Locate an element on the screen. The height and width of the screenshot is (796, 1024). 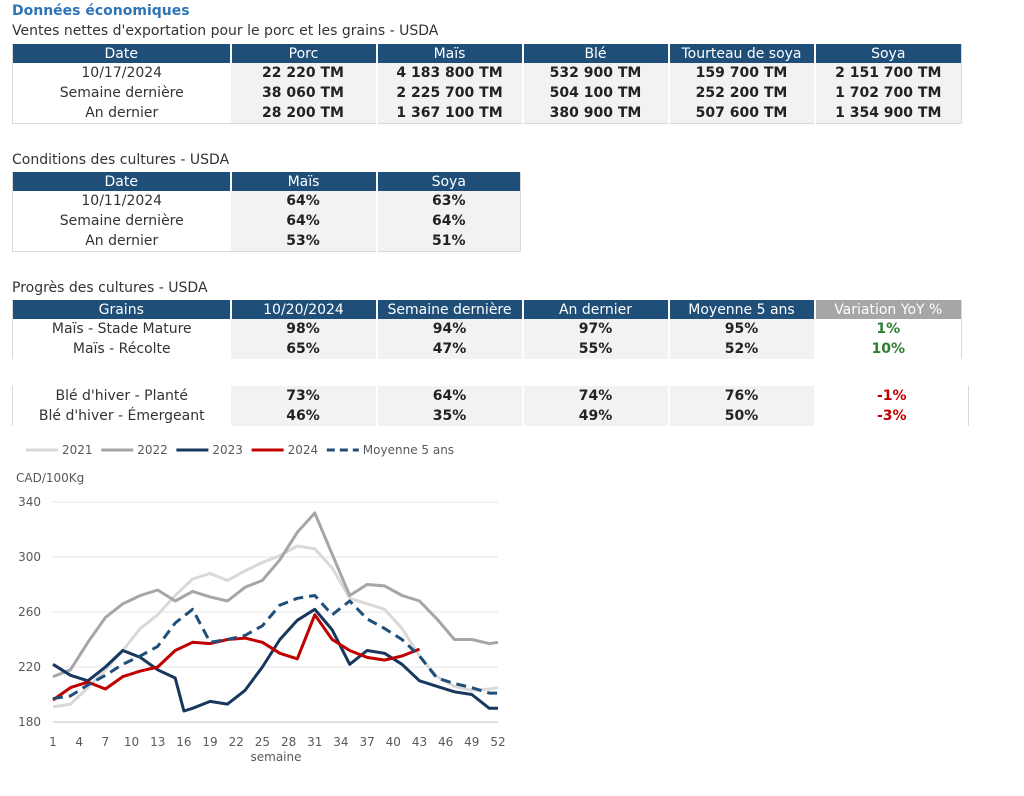
cell: 50% is located at coordinates (742, 416).